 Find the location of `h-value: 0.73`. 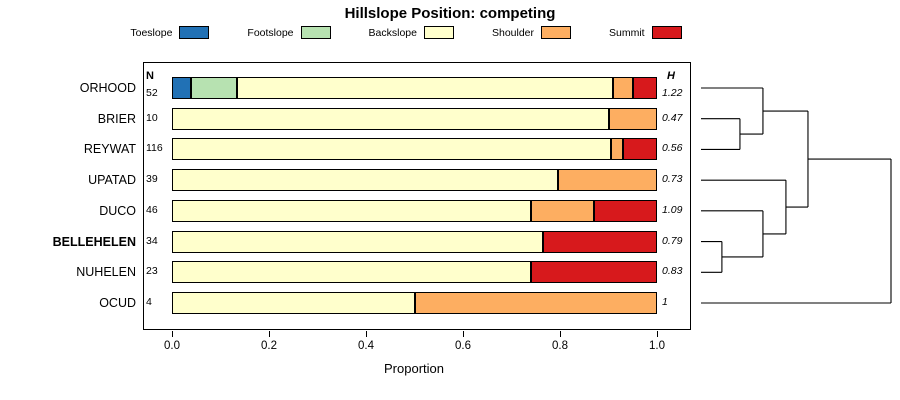

h-value: 0.73 is located at coordinates (672, 179).